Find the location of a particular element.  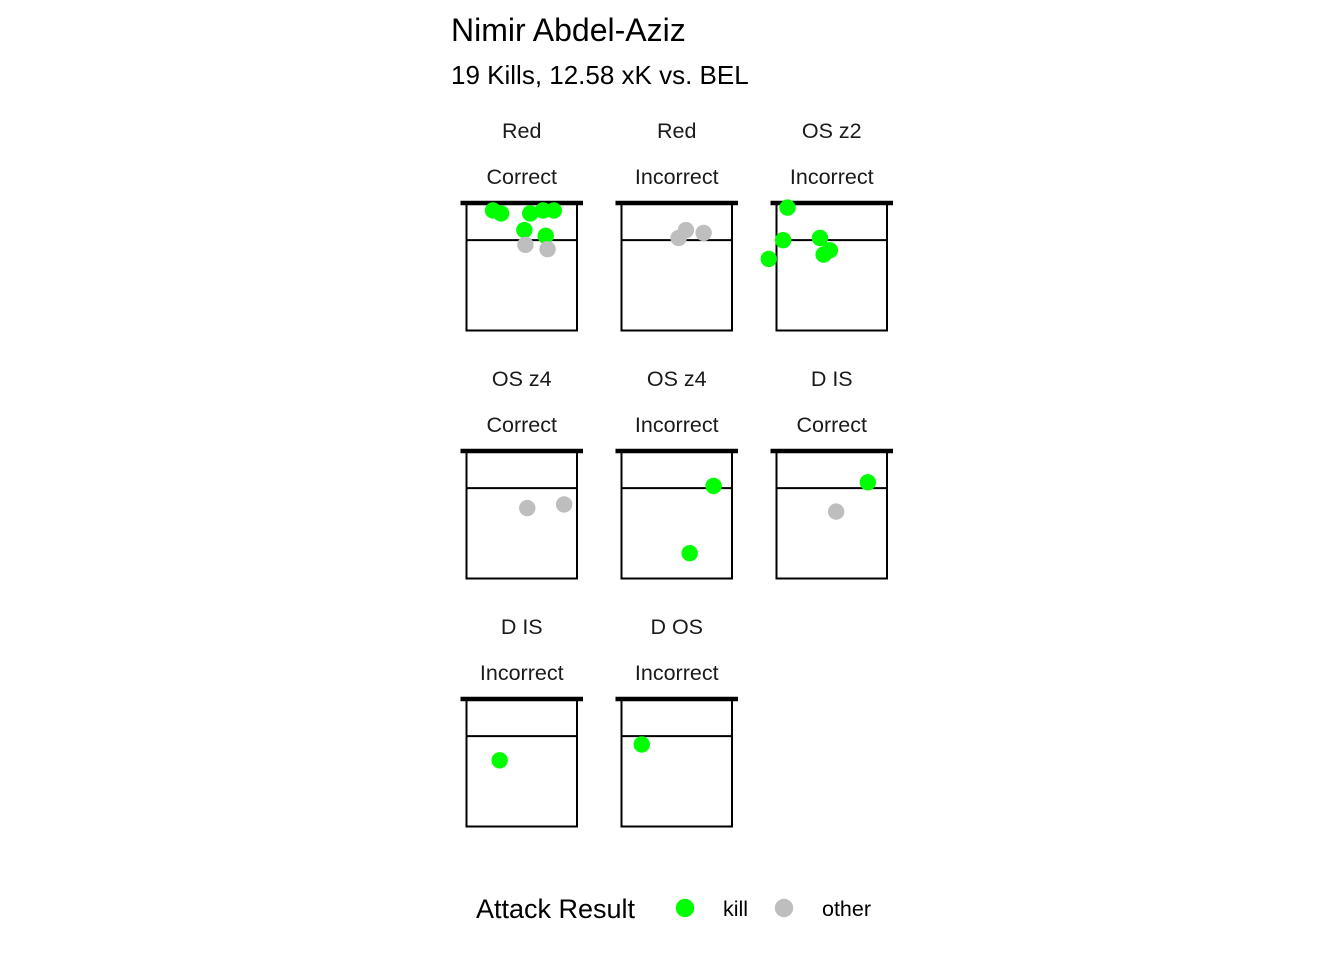

facet-label-top: D OS is located at coordinates (676, 627).